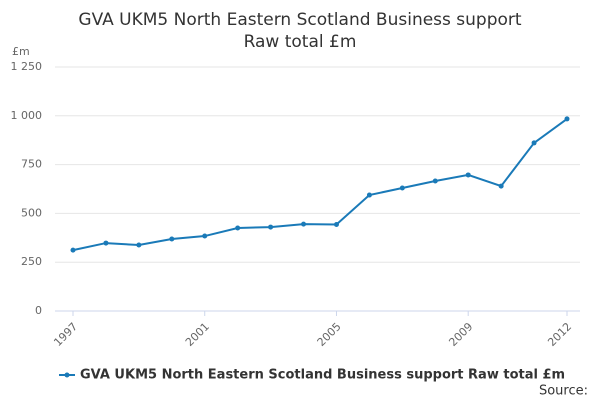  What do you see at coordinates (197, 334) in the screenshot?
I see `x-tick-label: 2001` at bounding box center [197, 334].